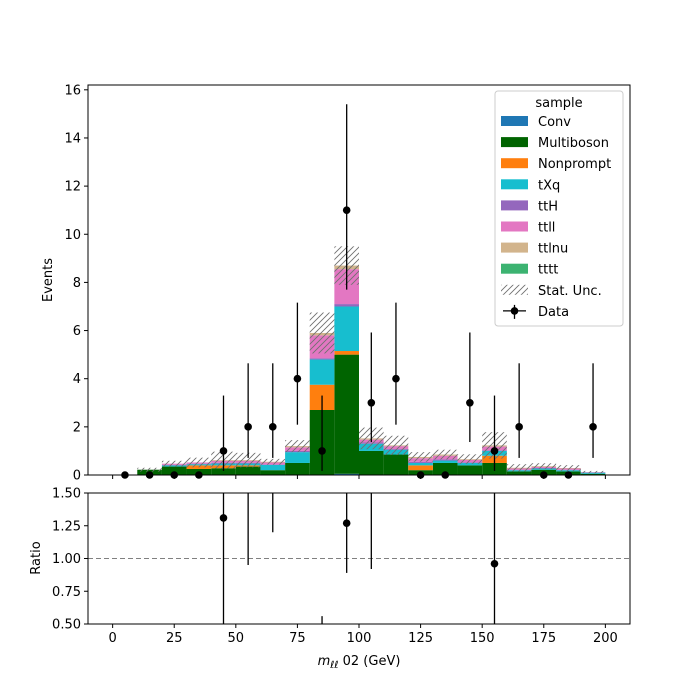 Image resolution: width=700 pixels, height=700 pixels. What do you see at coordinates (346, 474) in the screenshot?
I see `bar-conv` at bounding box center [346, 474].